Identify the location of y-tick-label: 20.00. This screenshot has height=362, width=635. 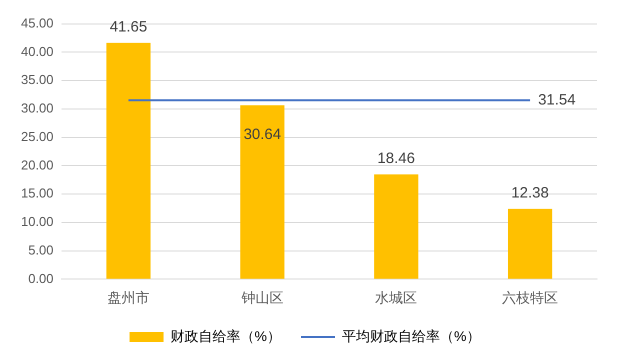
(37, 164).